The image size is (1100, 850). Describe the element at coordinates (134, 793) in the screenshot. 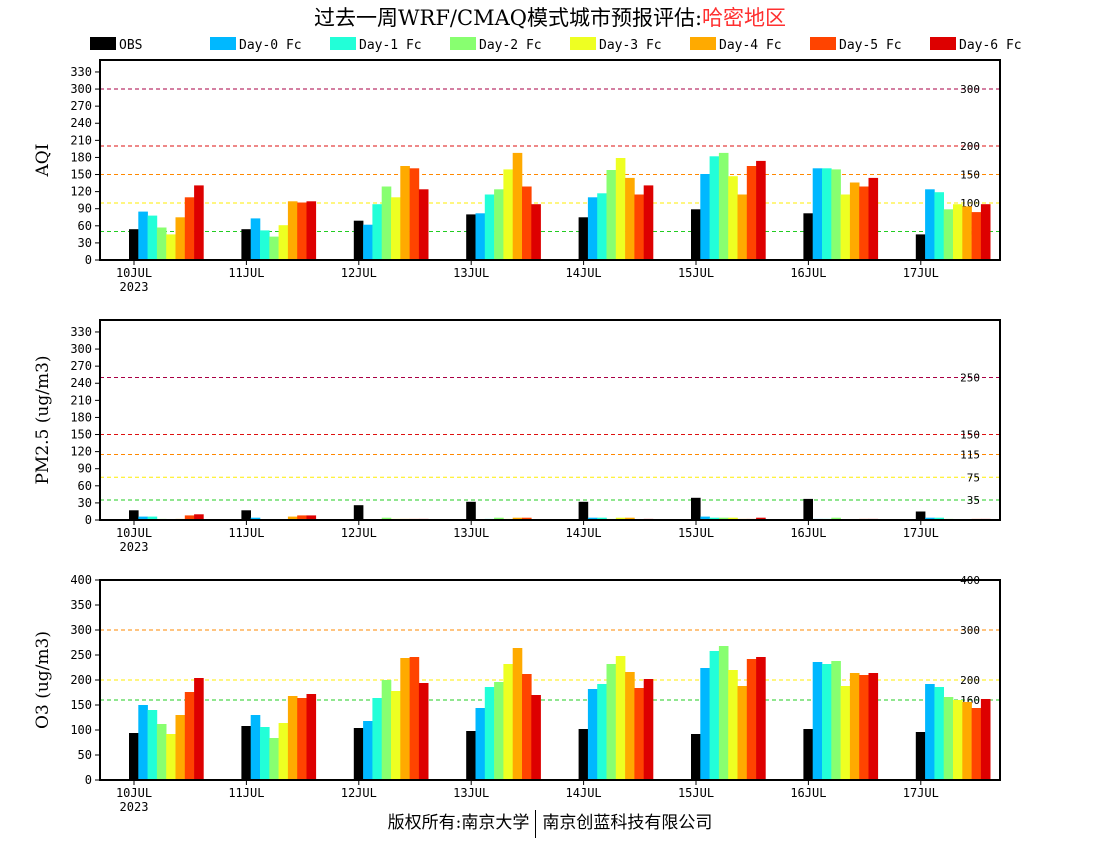

I see `x-tick-label: 10JUL` at that location.